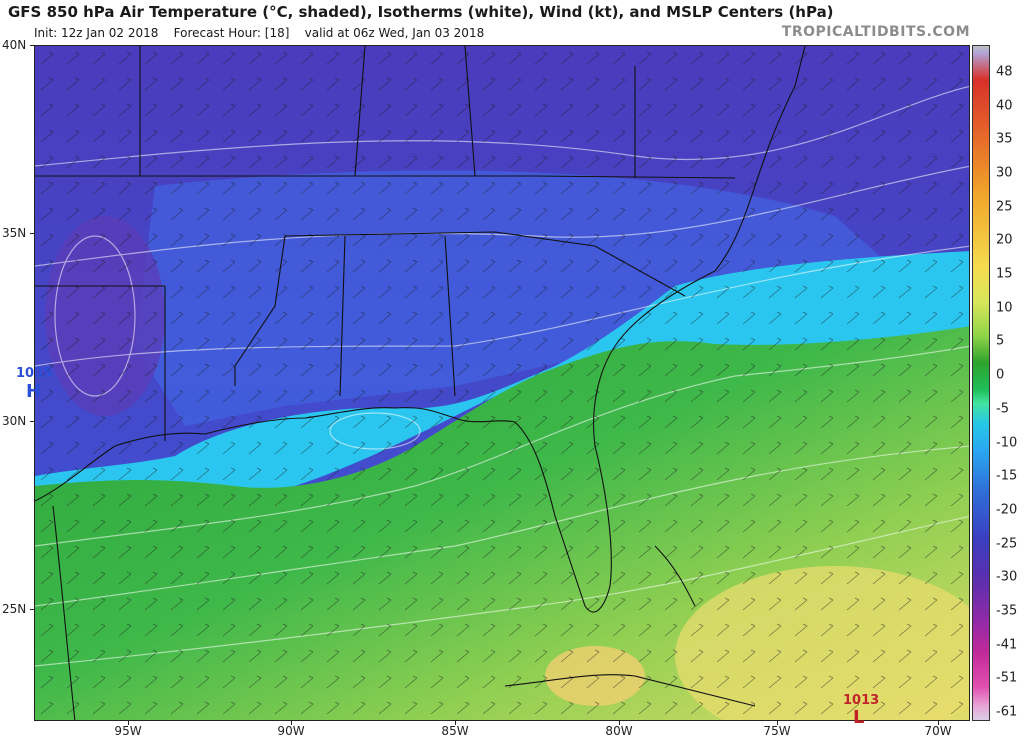 Image resolution: width=1024 pixels, height=742 pixels. I want to click on colorbar-label: 35, so click(1004, 139).